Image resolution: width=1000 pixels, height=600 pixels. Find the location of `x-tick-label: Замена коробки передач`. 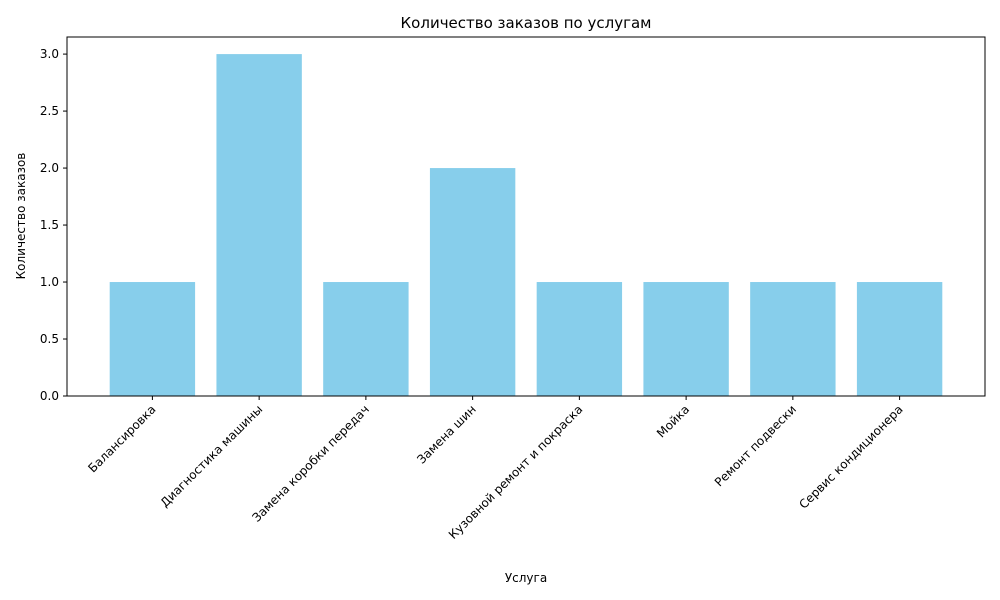

x-tick-label: Замена коробки передач is located at coordinates (310, 463).